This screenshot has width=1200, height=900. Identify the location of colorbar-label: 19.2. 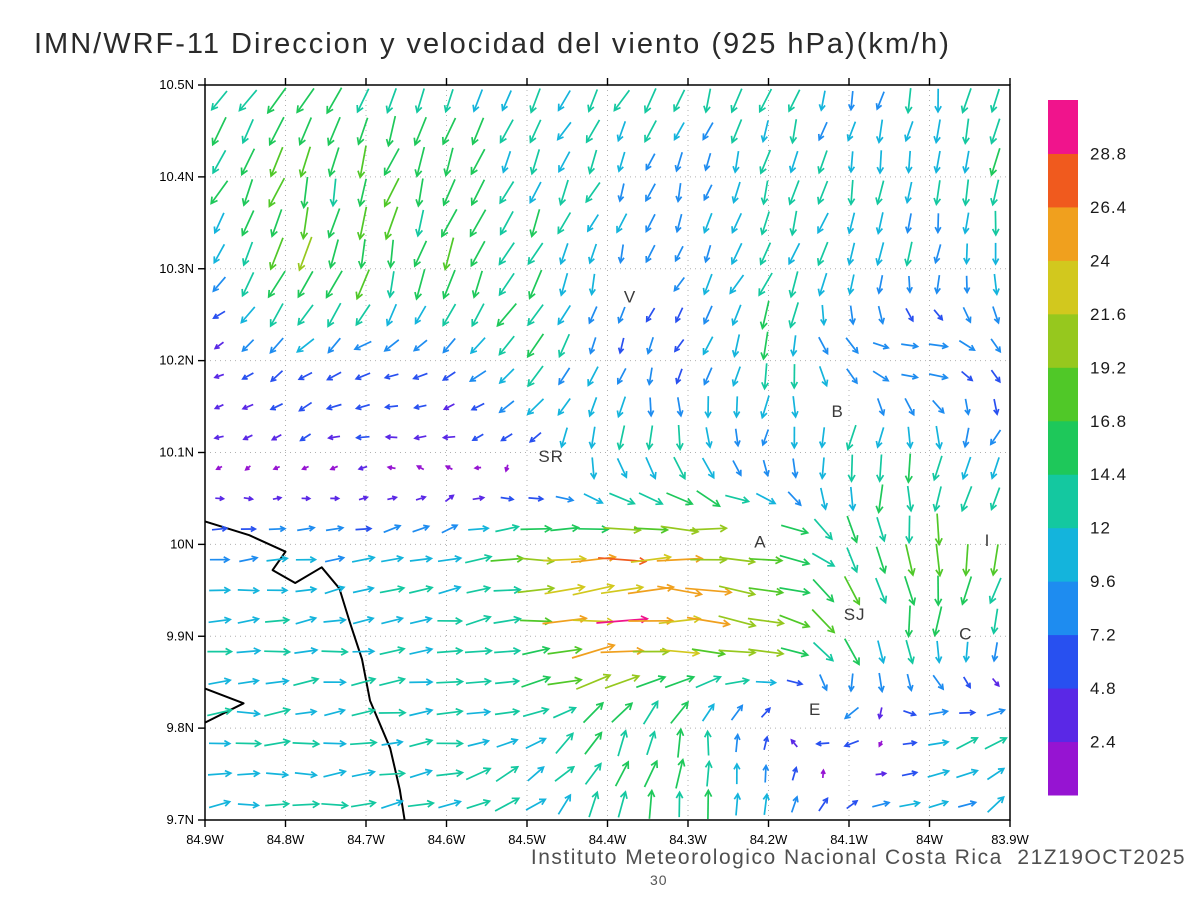
(1108, 367).